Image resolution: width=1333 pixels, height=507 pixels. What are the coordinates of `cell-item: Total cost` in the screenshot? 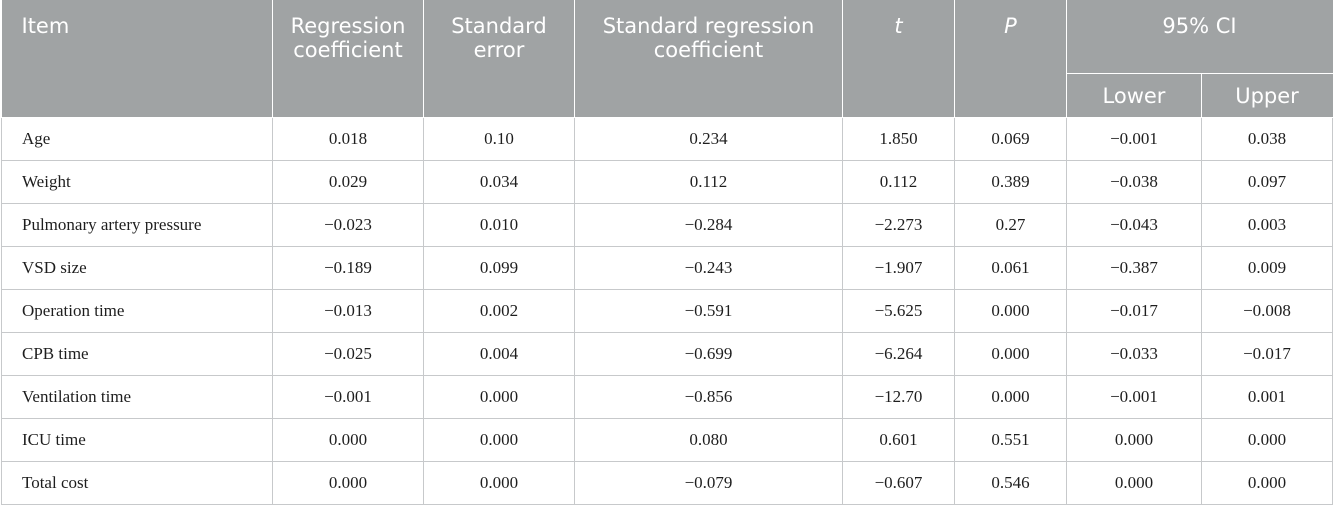 It's located at (137, 483).